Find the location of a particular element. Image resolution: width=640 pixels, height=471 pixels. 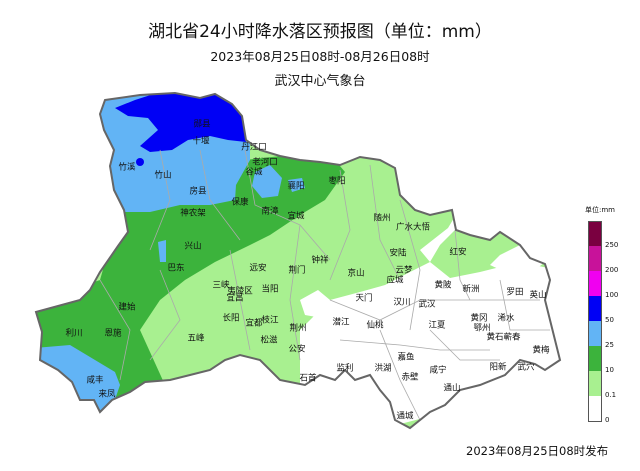

city-label: 宜城 is located at coordinates (296, 216).